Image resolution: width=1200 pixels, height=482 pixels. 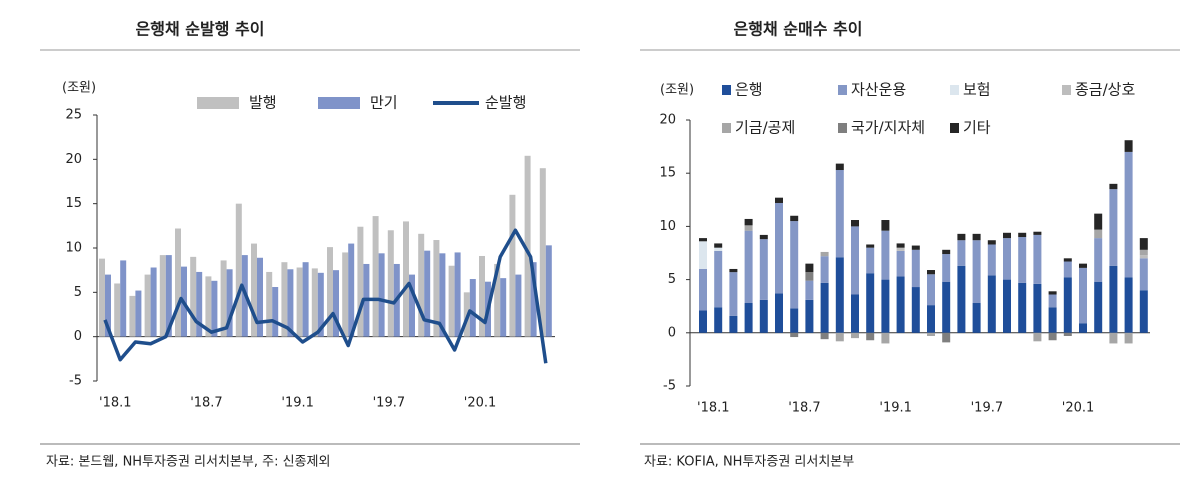 I want to click on legend-label: 발행, so click(x=263, y=103).